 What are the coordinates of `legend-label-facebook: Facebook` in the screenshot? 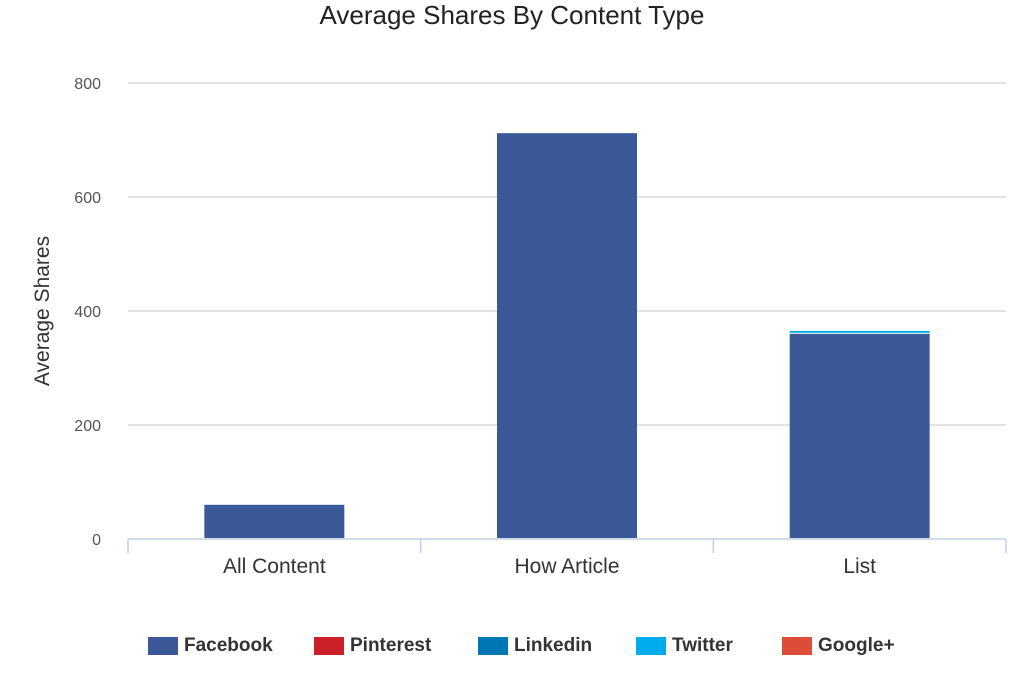 It's located at (228, 645).